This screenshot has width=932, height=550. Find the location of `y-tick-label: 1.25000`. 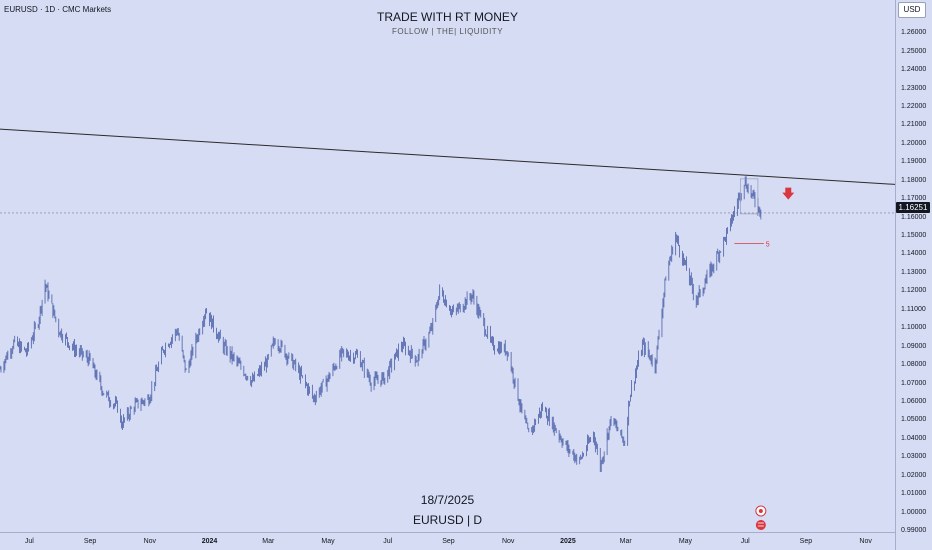

y-tick-label: 1.25000 is located at coordinates (913, 51).